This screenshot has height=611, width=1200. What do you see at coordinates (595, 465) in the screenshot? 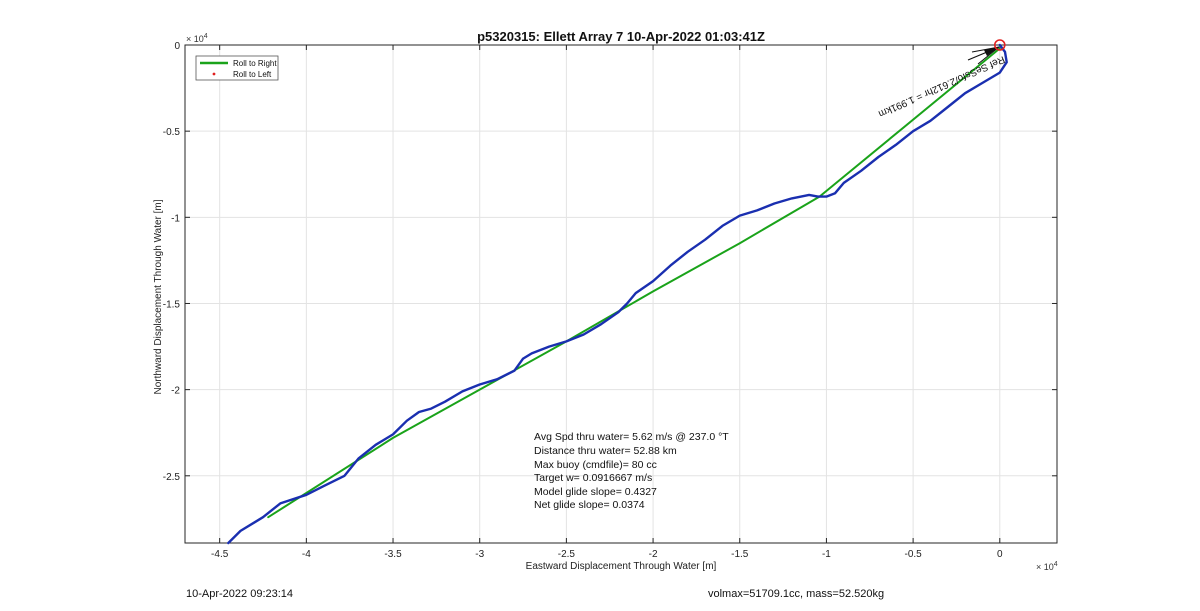
I see `stat-max-buoy: Max buoy (cmdfile)= 80 cc` at bounding box center [595, 465].